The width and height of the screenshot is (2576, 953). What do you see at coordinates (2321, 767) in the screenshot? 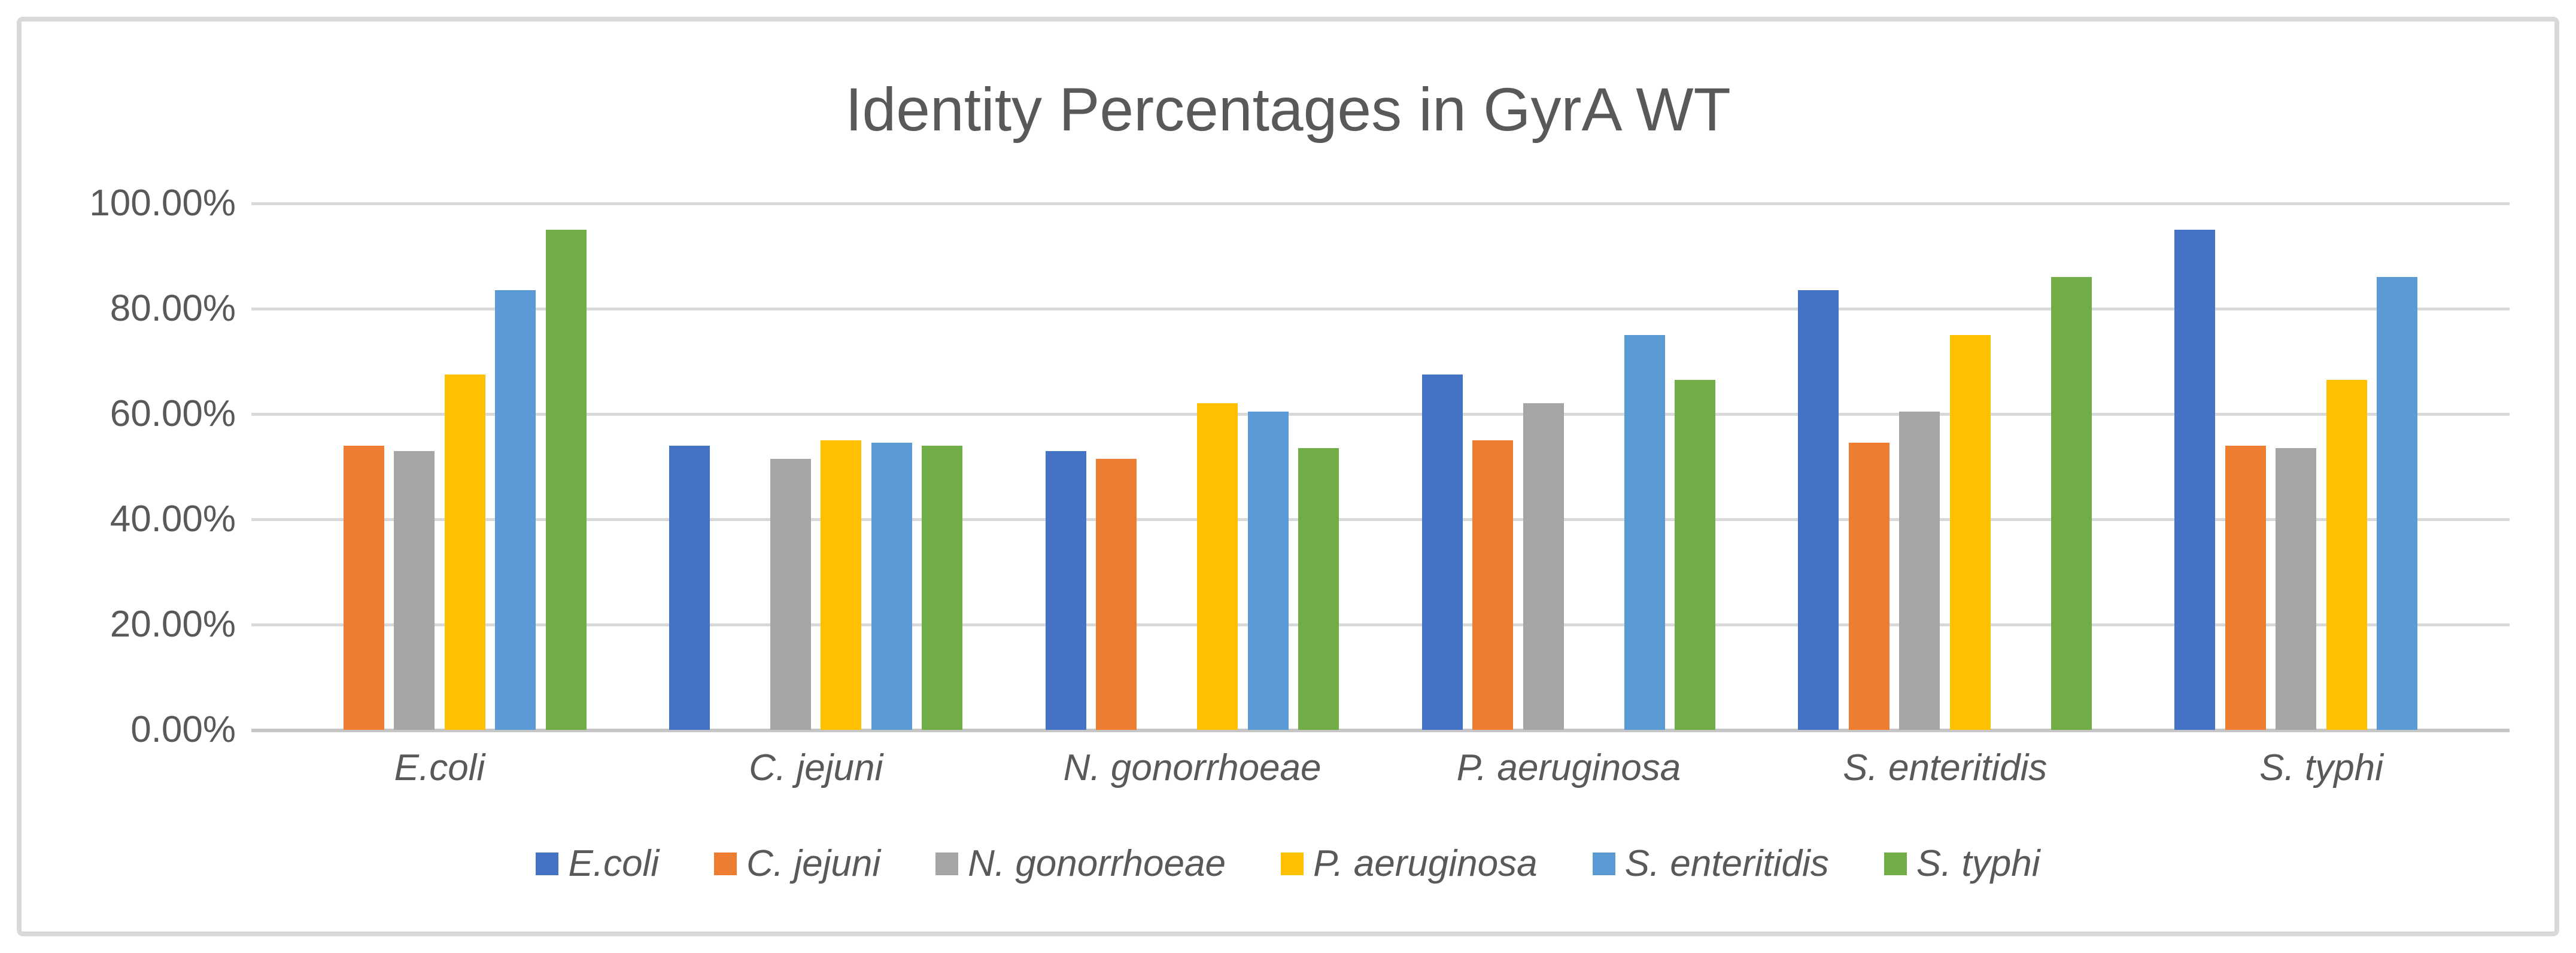
I see `x-axis-category-label: S. typhi` at bounding box center [2321, 767].